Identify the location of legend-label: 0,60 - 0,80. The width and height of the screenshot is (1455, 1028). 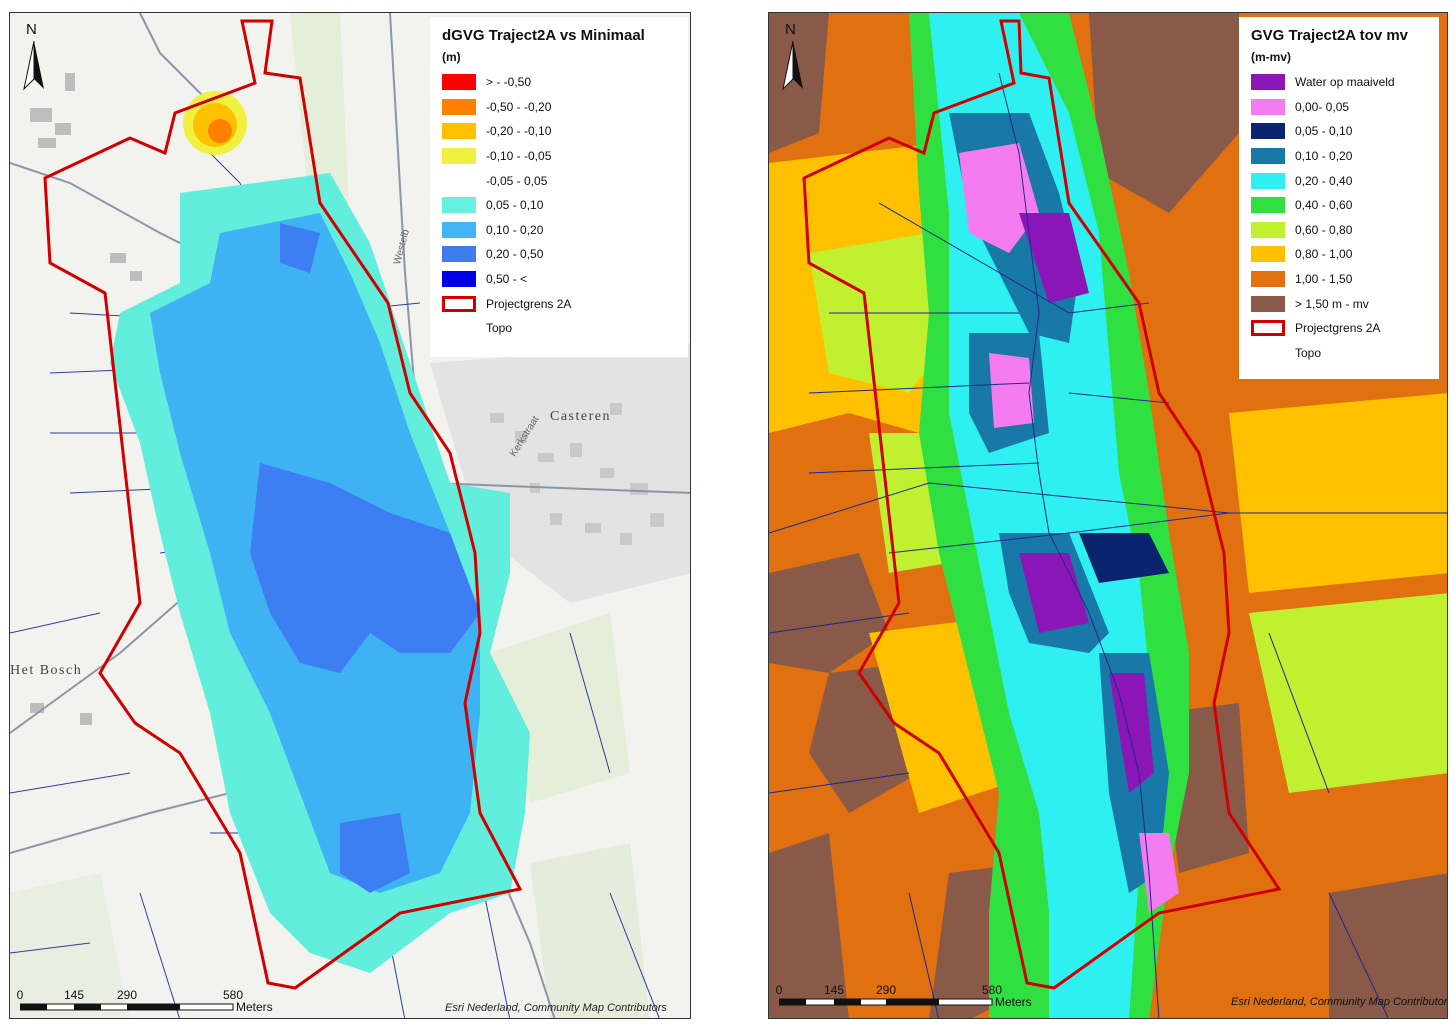
(1324, 229).